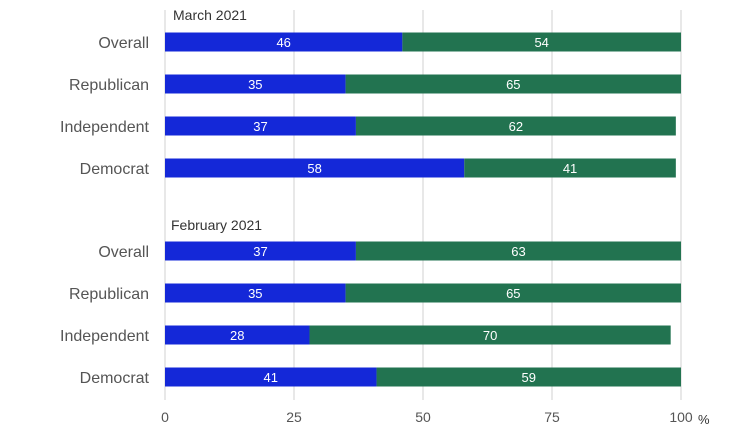 The width and height of the screenshot is (747, 426). I want to click on x-unit-label: %, so click(704, 419).